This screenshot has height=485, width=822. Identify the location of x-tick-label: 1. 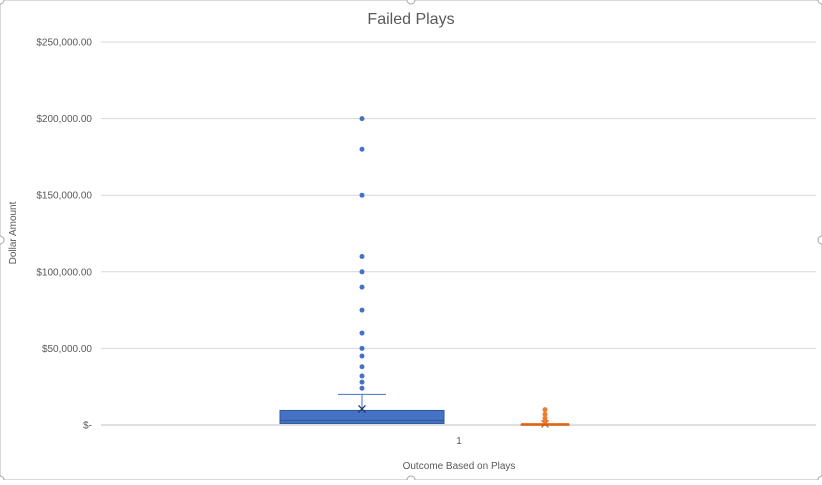
(459, 441).